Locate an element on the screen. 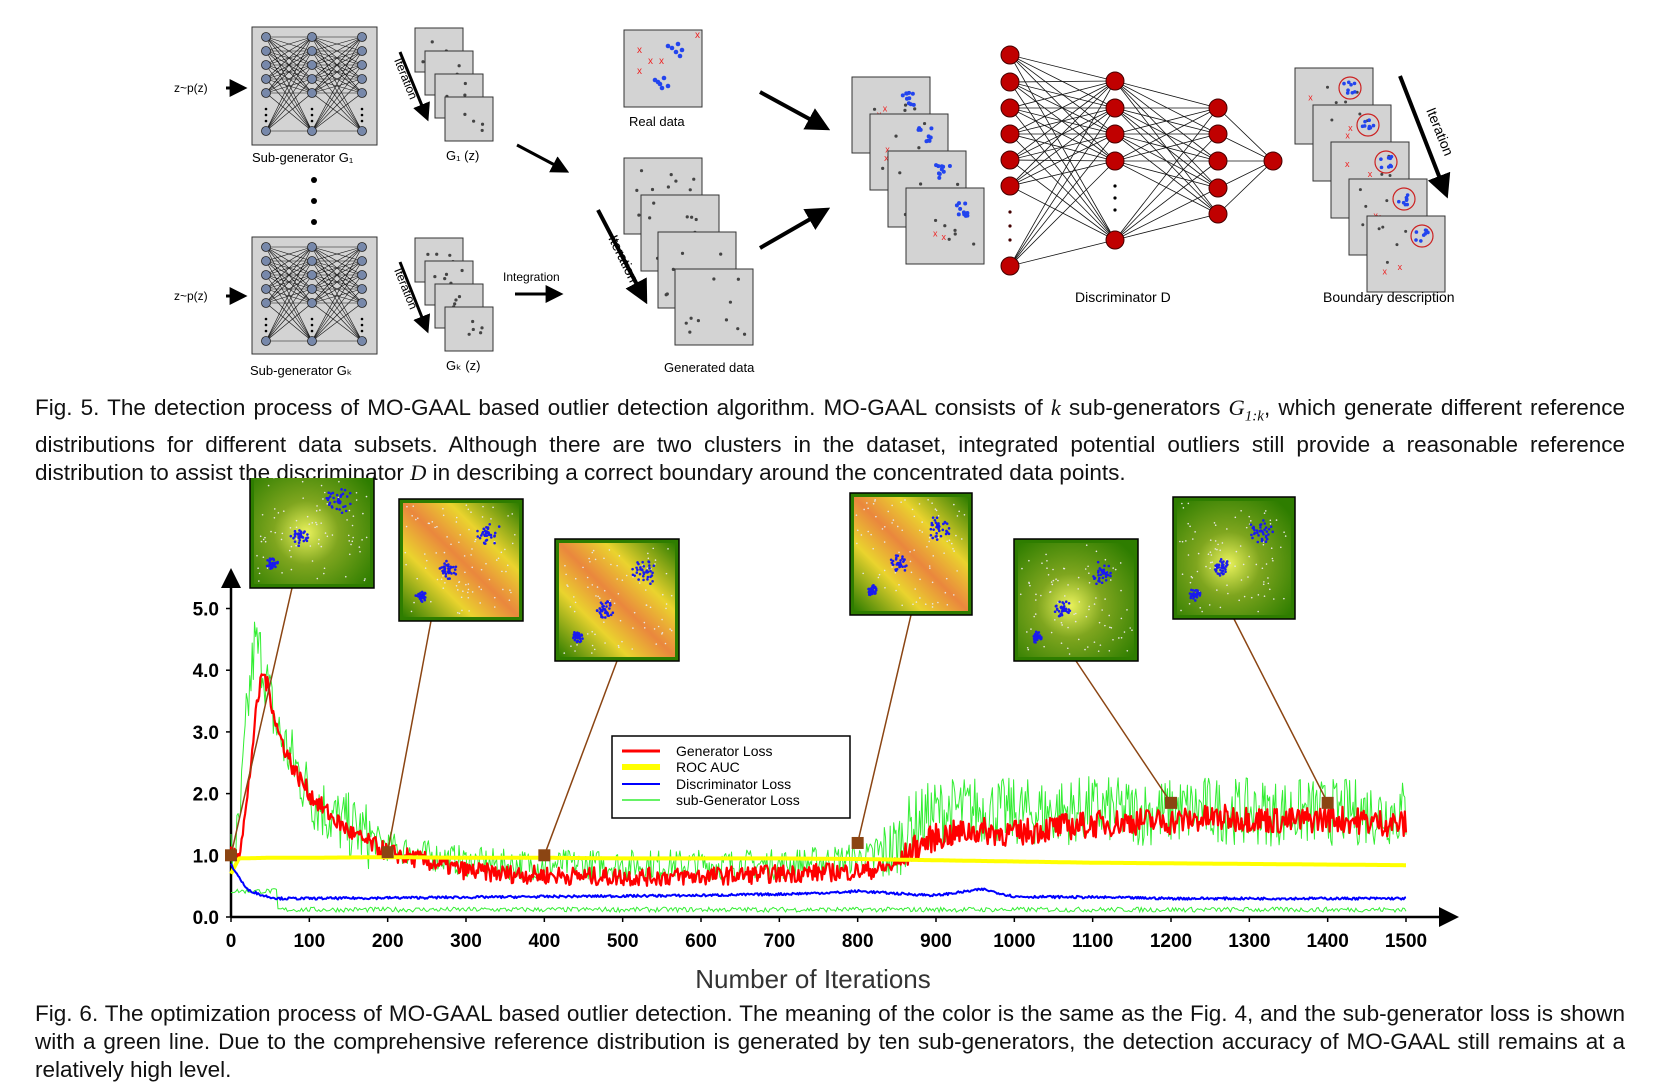 Image resolution: width=1656 pixels, height=1084 pixels. y-tick-label: 1.0 is located at coordinates (206, 856).